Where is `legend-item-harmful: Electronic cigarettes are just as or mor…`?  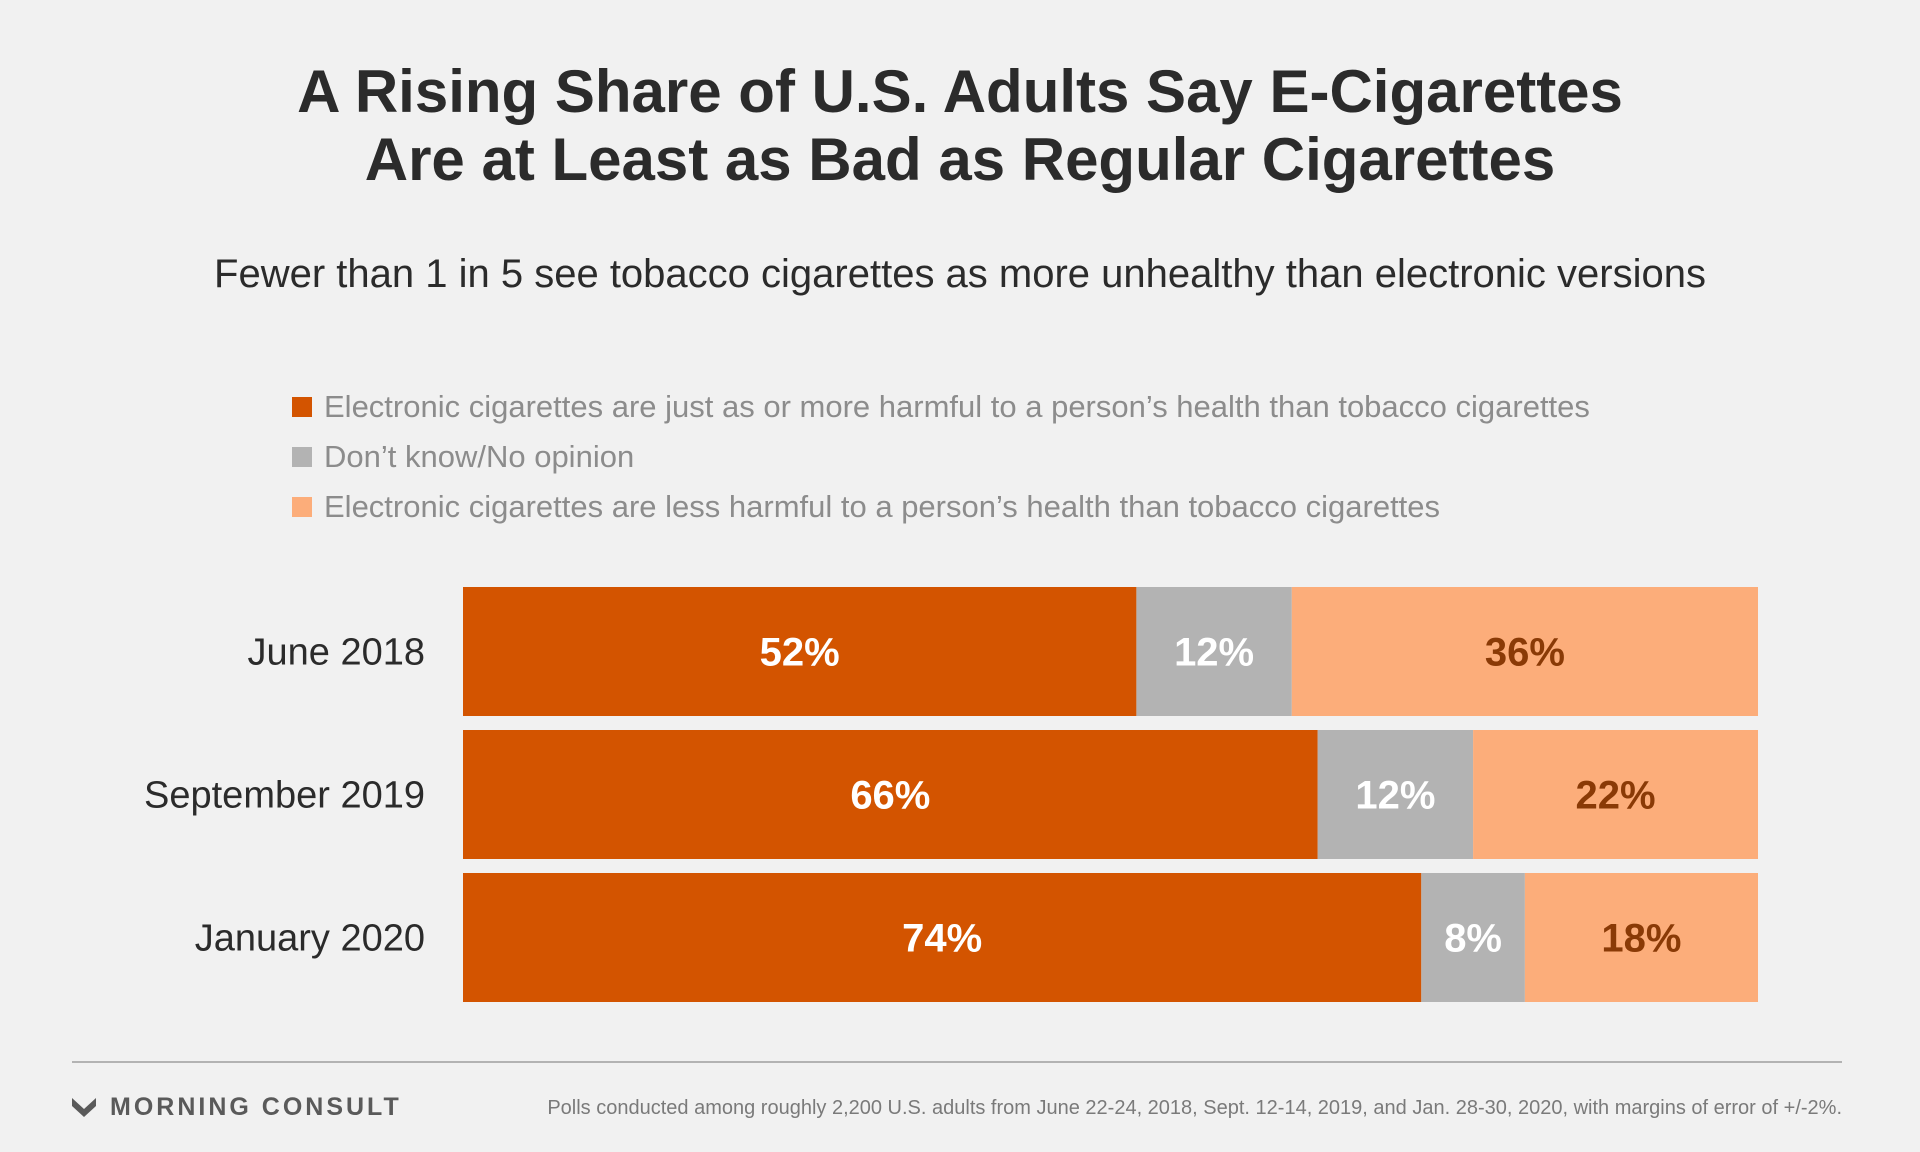
legend-item-harmful: Electronic cigarettes are just as or mor… is located at coordinates (941, 407).